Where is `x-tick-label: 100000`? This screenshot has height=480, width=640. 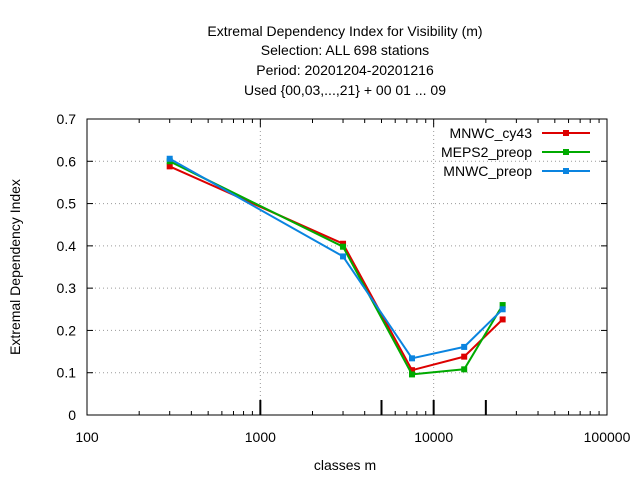
x-tick-label: 100000 is located at coordinates (607, 437).